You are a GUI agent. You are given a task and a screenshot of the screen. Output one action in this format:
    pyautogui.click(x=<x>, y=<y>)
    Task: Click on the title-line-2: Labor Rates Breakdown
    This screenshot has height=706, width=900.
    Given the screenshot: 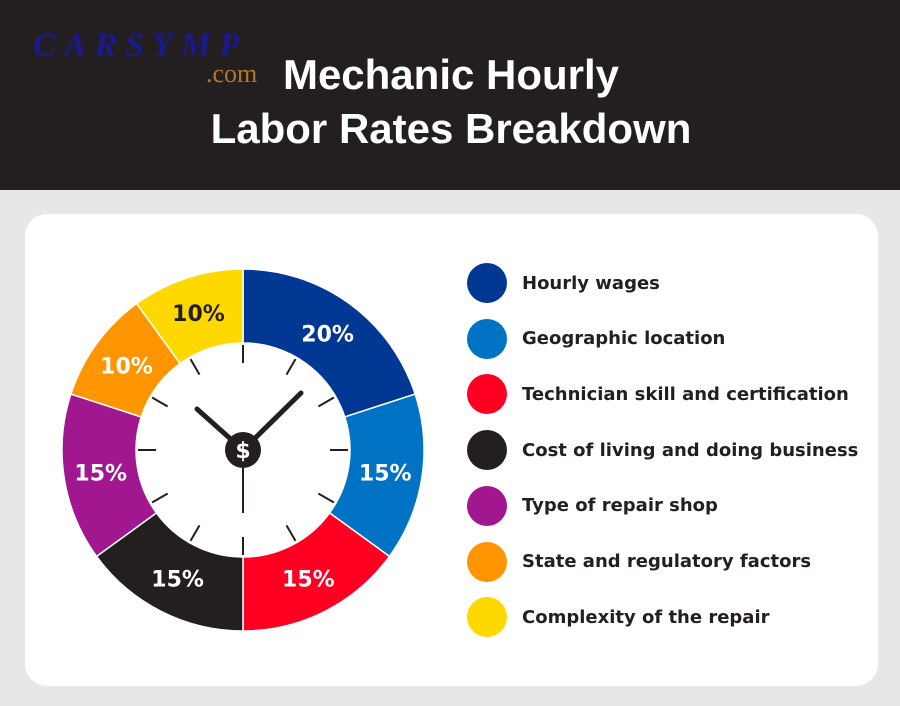 What is the action you would take?
    pyautogui.click(x=451, y=128)
    